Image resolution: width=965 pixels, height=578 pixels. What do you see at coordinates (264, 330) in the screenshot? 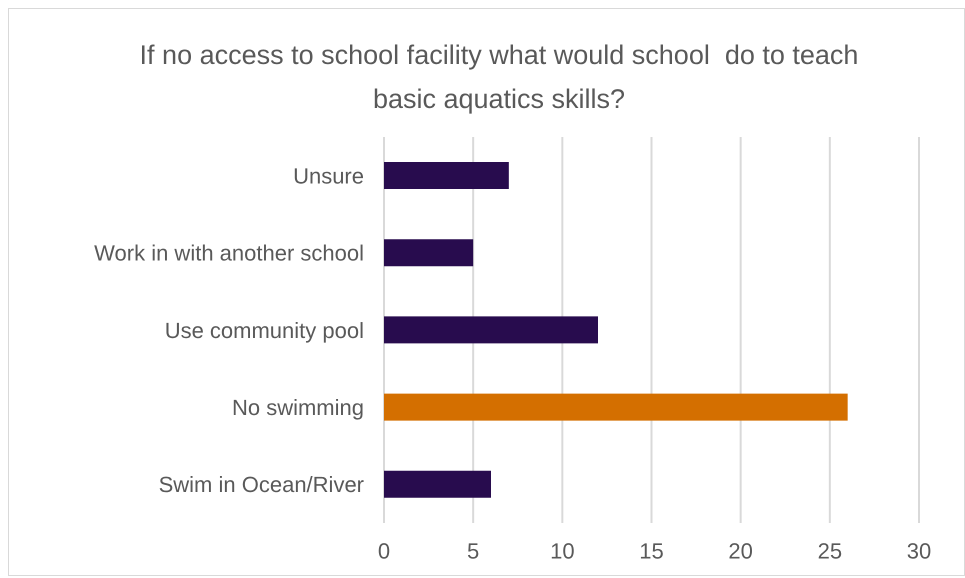
I see `y-tick-label: Use community pool` at bounding box center [264, 330].